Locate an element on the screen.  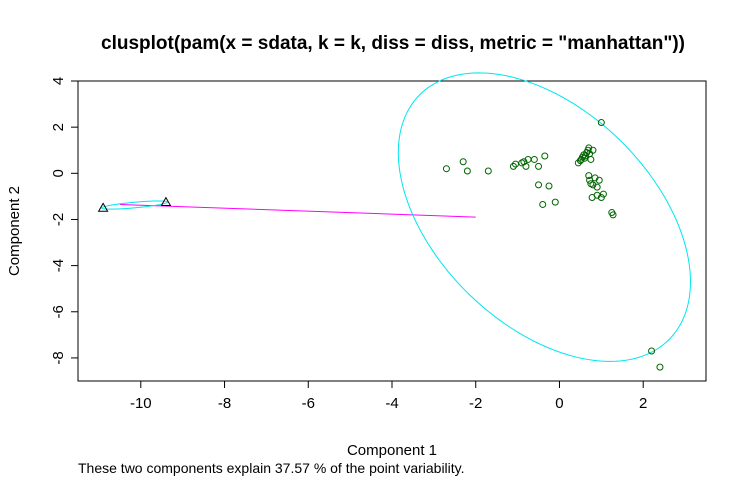
x-axis-label: Component 1 is located at coordinates (392, 450).